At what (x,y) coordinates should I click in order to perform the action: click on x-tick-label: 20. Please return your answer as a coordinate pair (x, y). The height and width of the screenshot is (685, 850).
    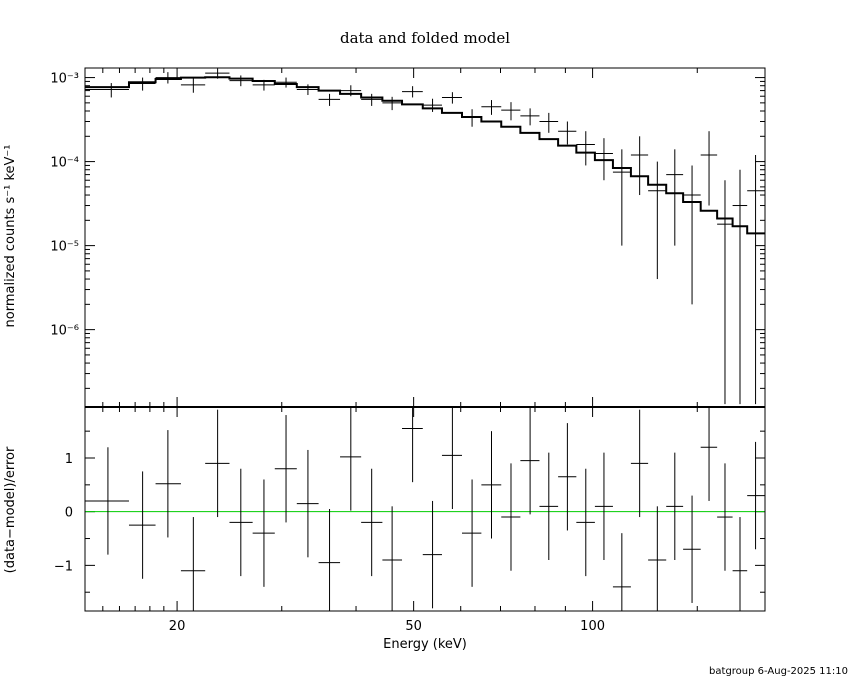
    Looking at the image, I should click on (177, 626).